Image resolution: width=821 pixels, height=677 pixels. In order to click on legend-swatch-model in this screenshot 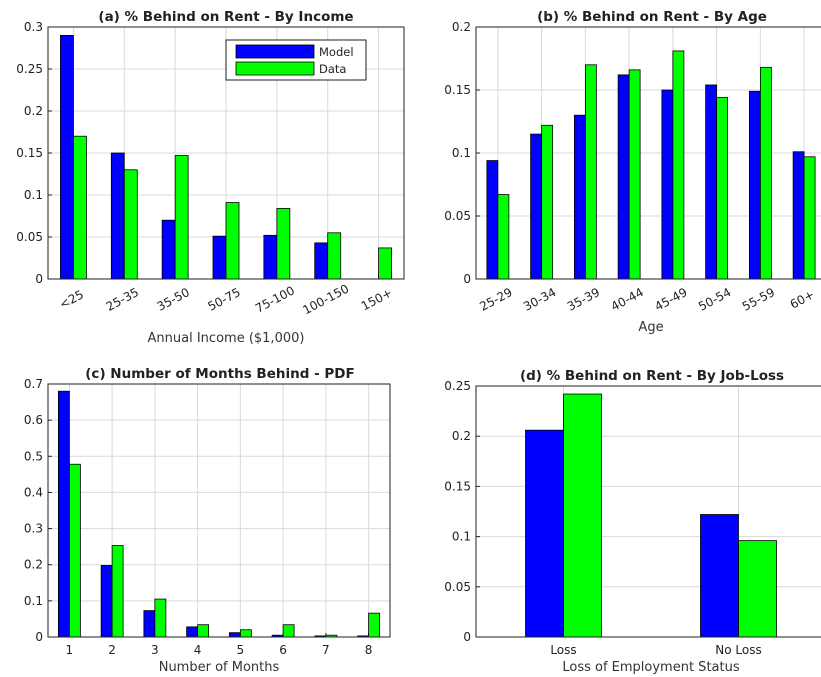, I will do `click(275, 51)`.